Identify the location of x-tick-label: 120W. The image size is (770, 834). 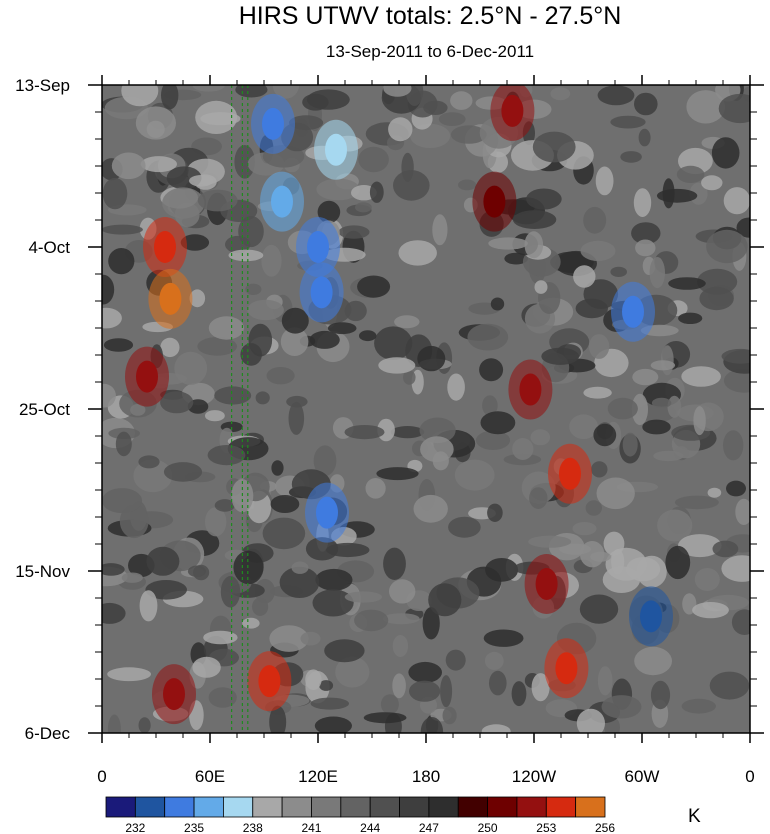
(534, 776).